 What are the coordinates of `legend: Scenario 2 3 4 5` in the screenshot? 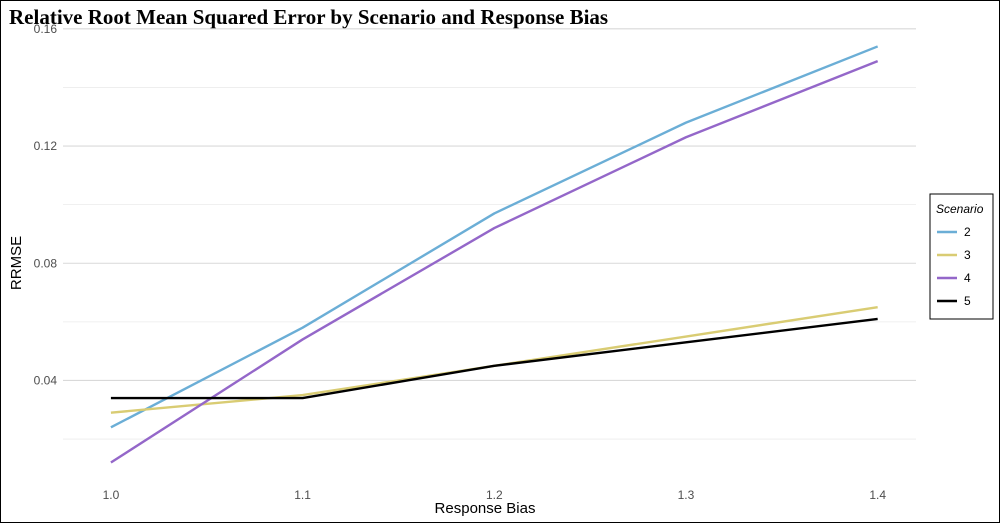 It's located at (961, 256).